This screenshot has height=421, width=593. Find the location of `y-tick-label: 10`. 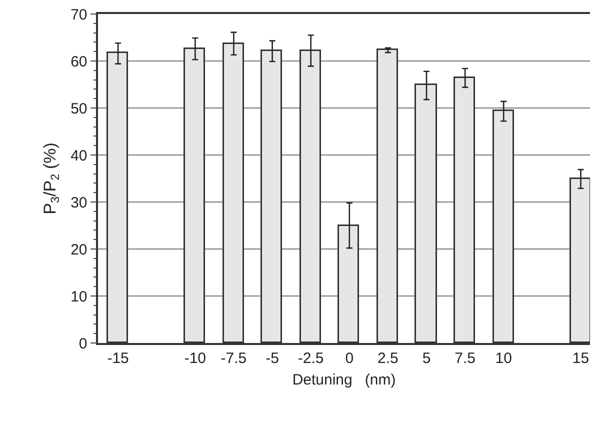

y-tick-label: 10 is located at coordinates (79, 297).